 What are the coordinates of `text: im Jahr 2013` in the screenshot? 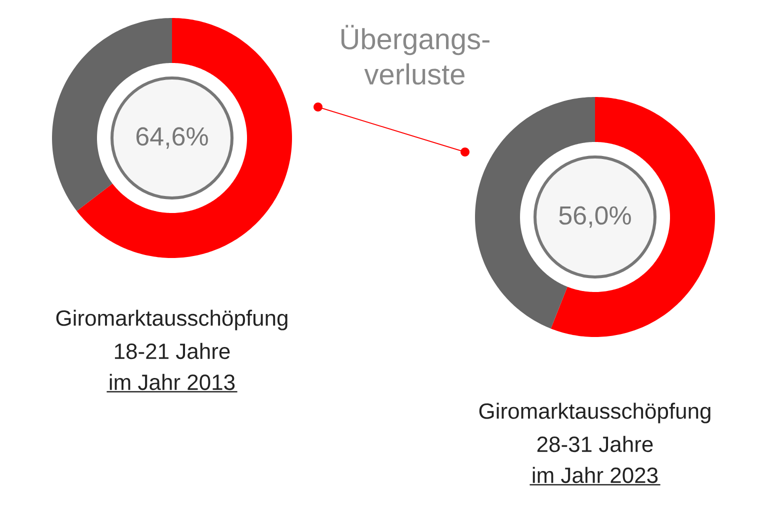 It's located at (172, 382).